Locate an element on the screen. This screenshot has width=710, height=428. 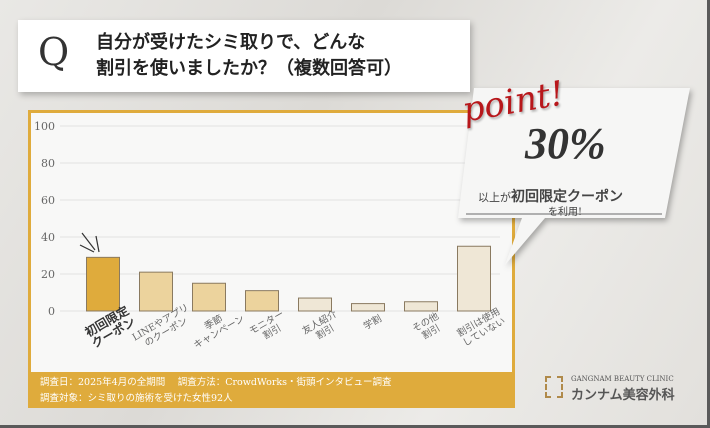
y-tick-label: 40 is located at coordinates (48, 237).